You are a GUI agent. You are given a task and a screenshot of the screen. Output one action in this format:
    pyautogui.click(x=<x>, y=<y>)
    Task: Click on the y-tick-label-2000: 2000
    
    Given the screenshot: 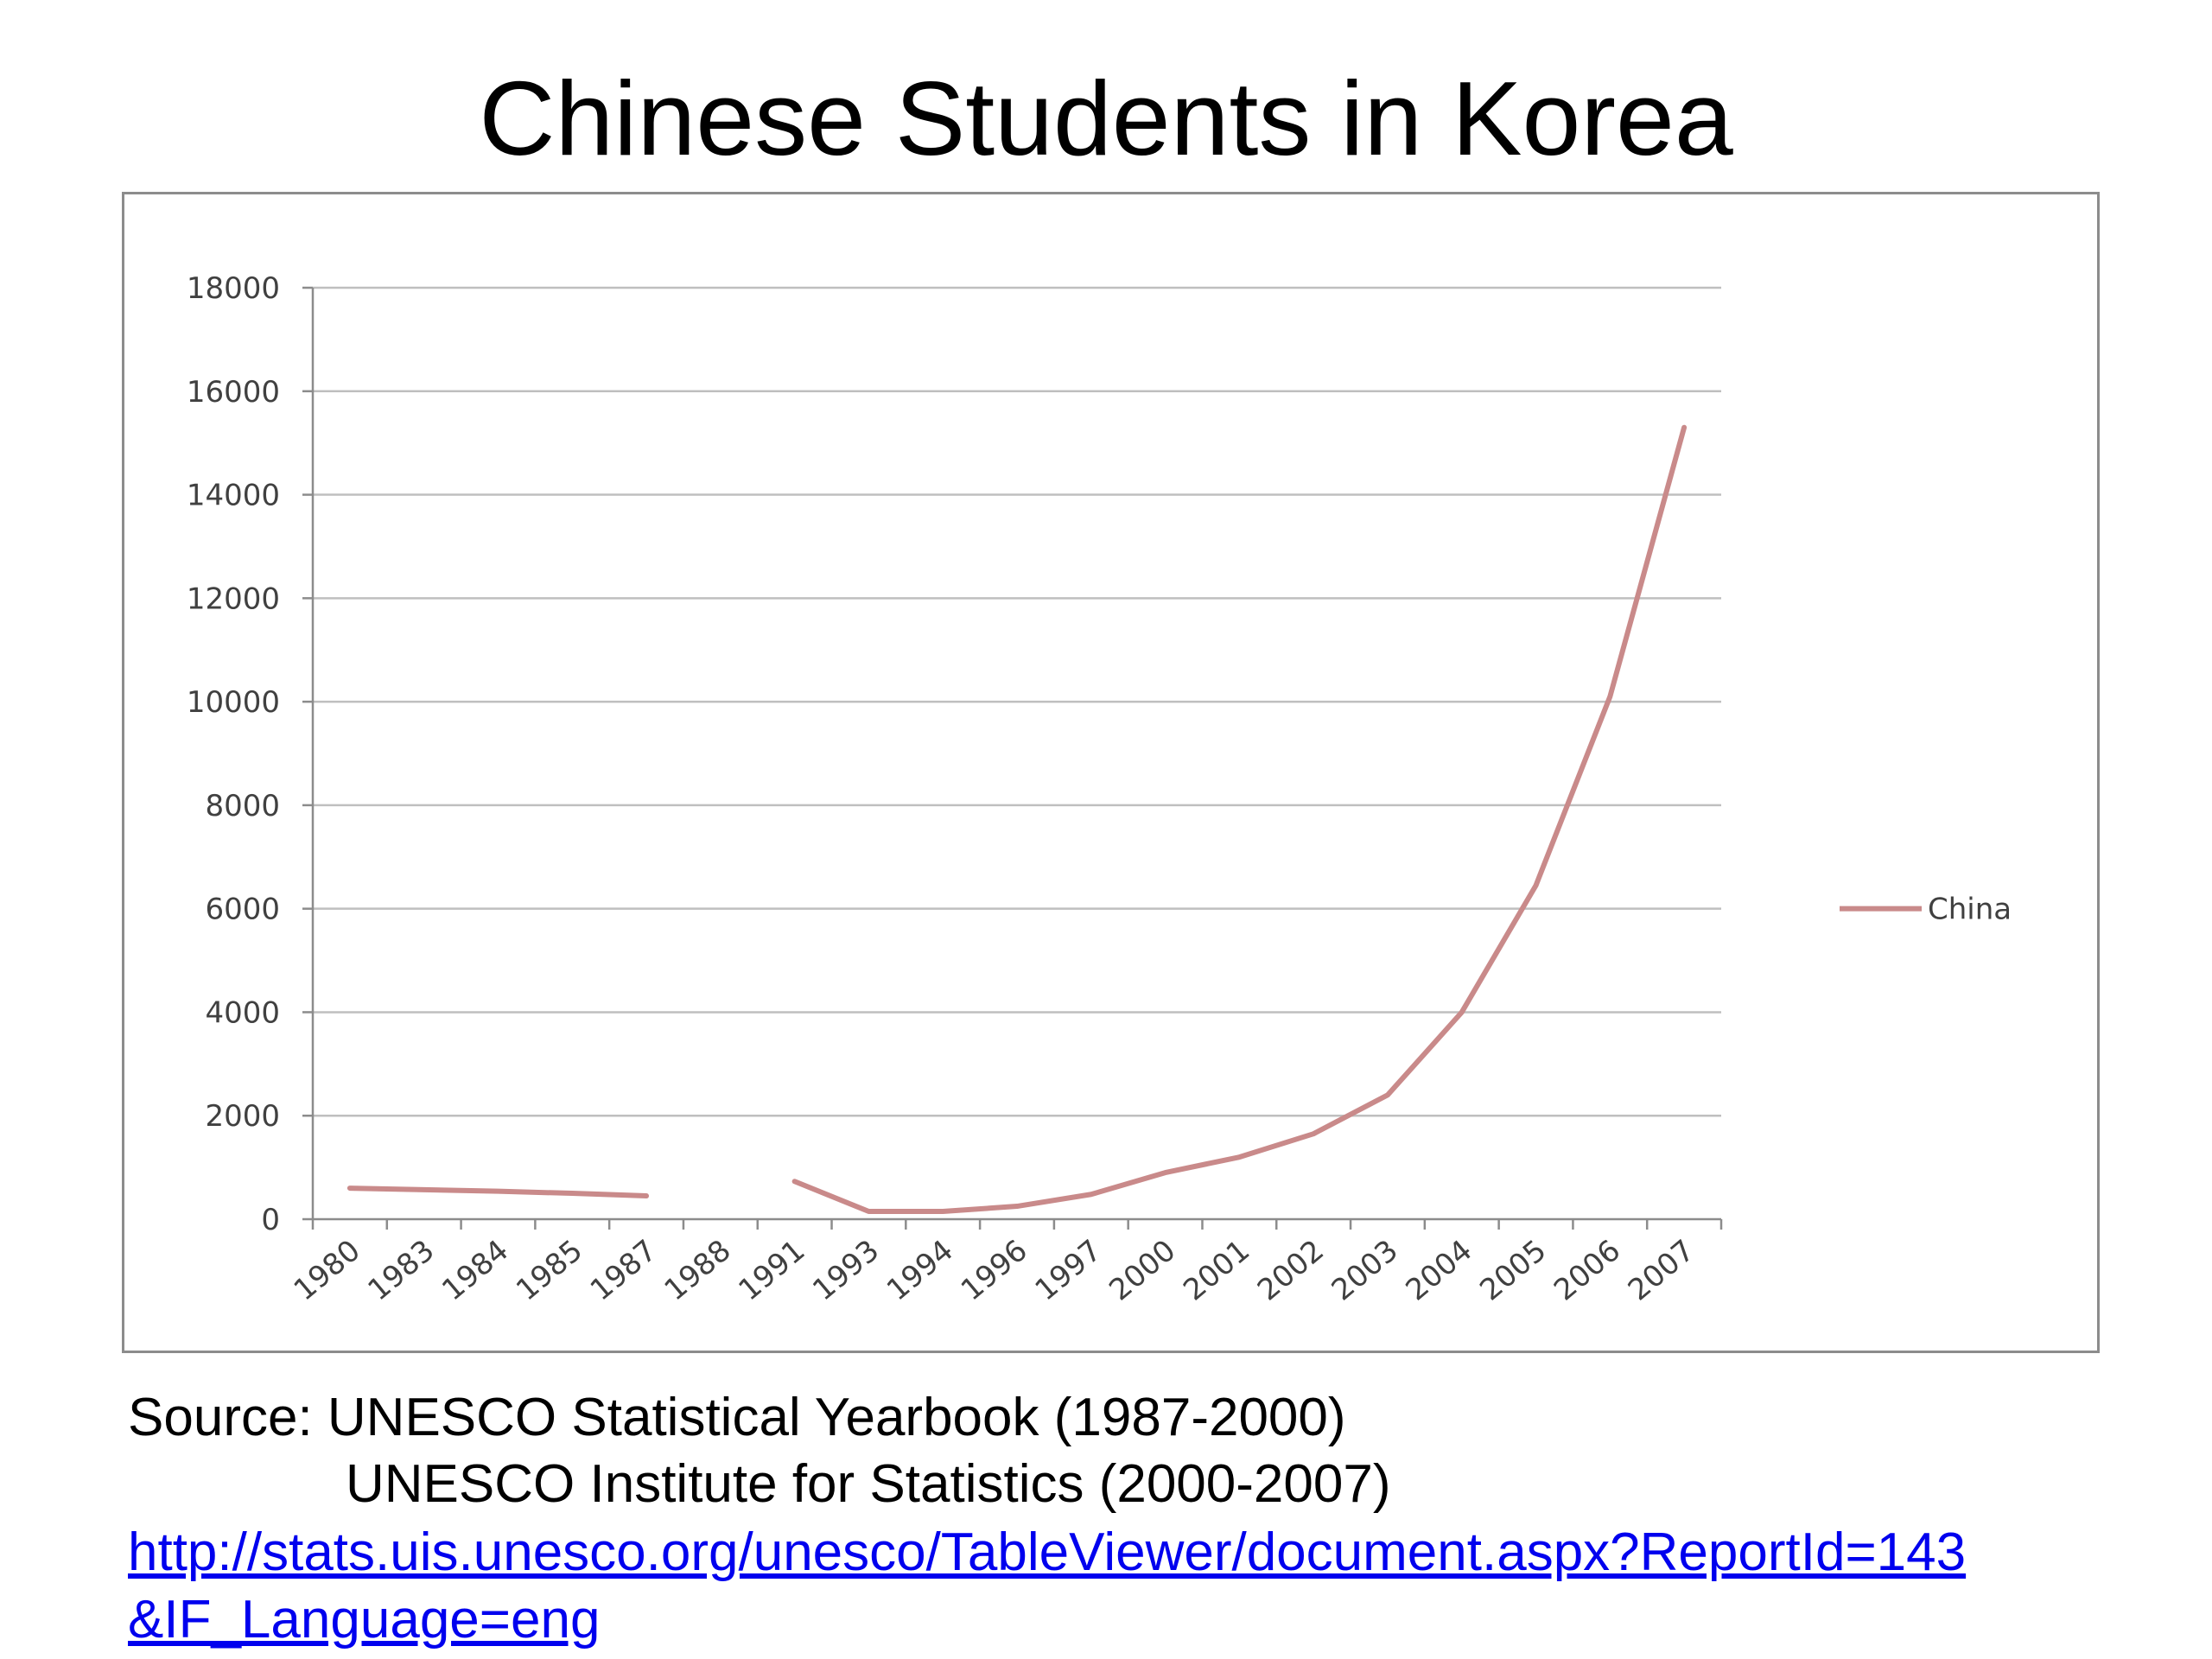 What is the action you would take?
    pyautogui.click(x=242, y=1116)
    